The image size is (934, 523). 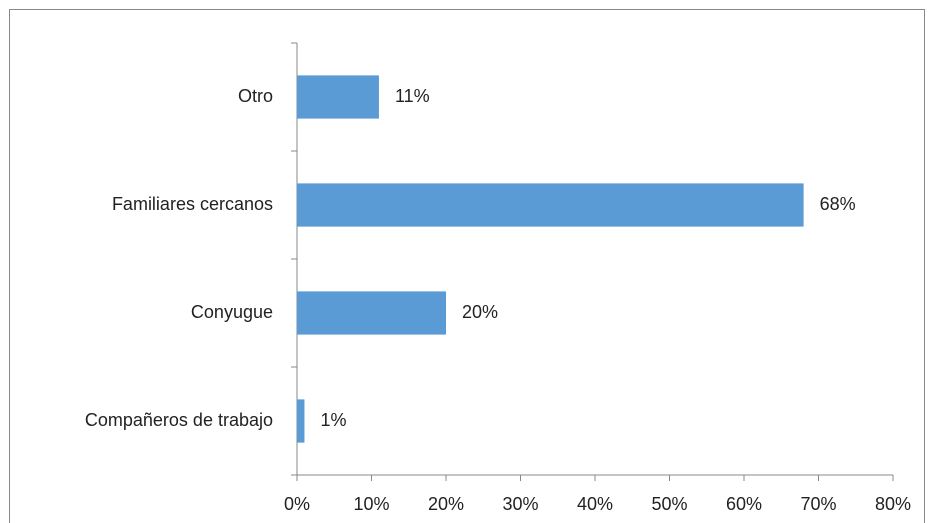 I want to click on x-tick-label: 40%, so click(x=595, y=504).